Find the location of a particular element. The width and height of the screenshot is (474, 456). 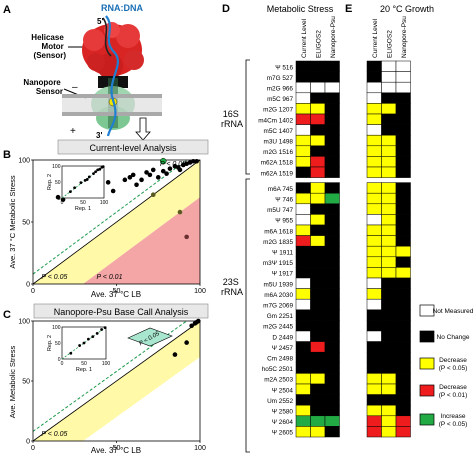

panel-c-inset-xtick-label: 50 is located at coordinates (84, 364).